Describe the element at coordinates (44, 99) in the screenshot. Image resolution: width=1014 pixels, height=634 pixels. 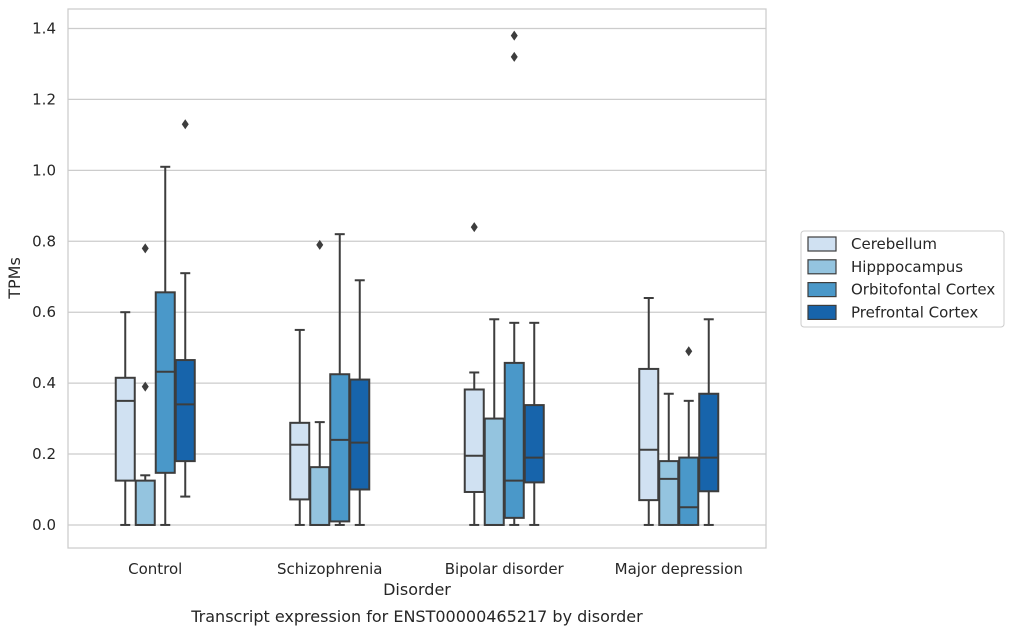
I see `y-tick-label: 1.2` at that location.